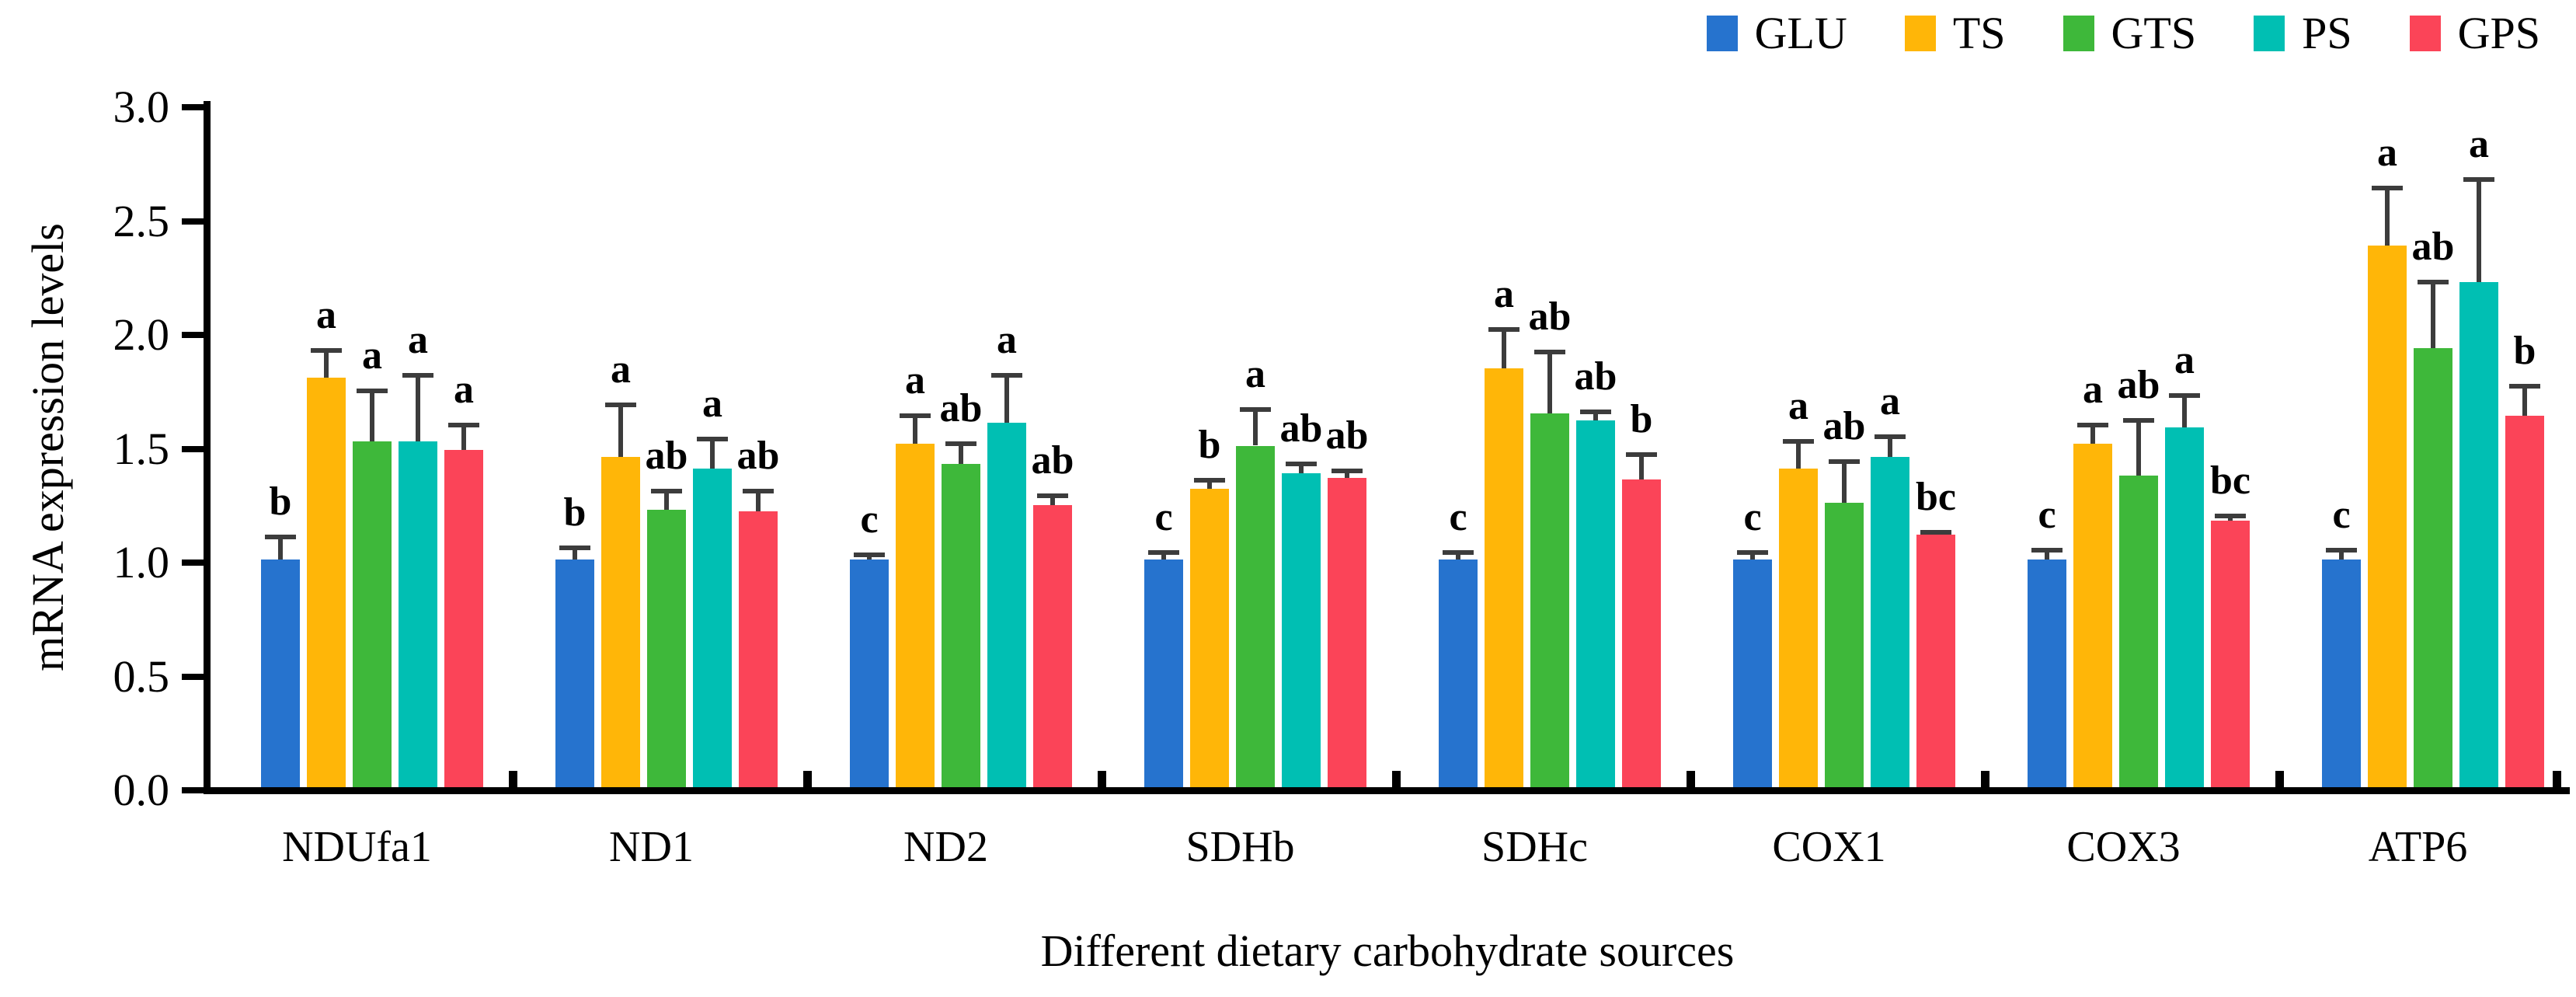 This screenshot has height=997, width=2576. I want to click on y-tick-label: 0.5, so click(141, 676).